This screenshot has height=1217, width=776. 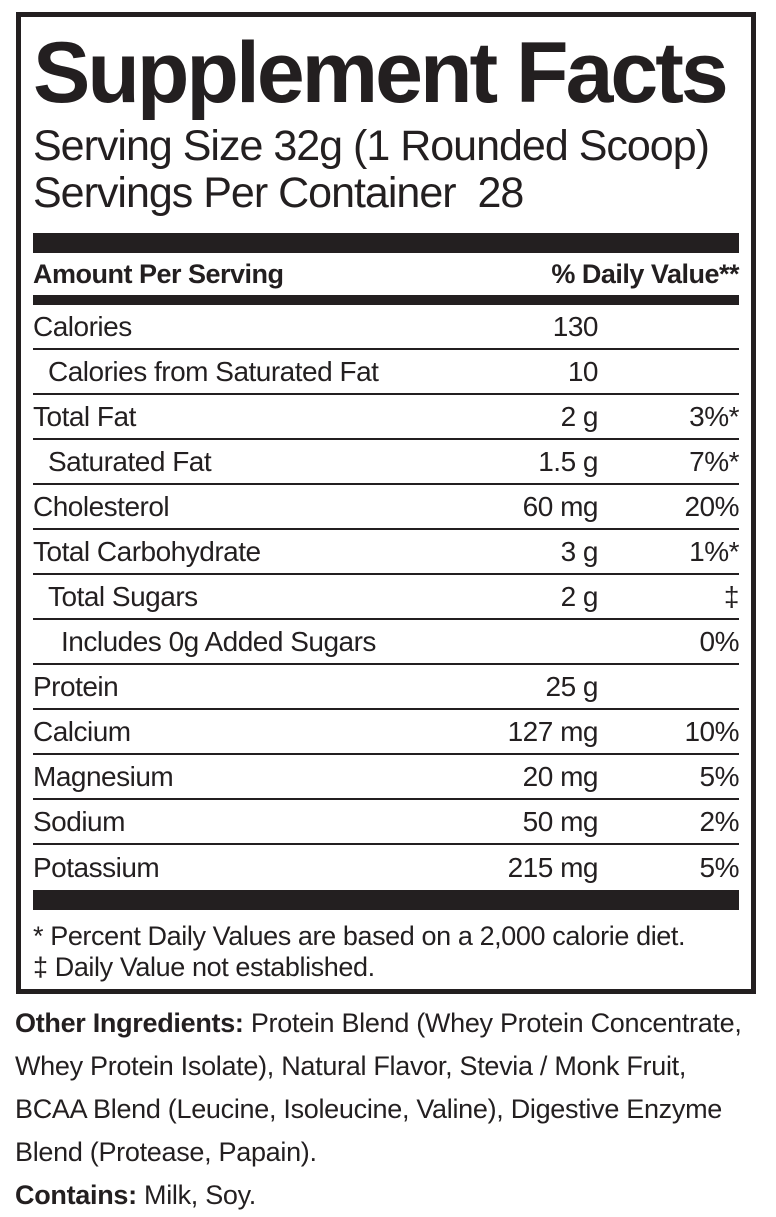 What do you see at coordinates (719, 821) in the screenshot?
I see `nutrient-dv: 2%` at bounding box center [719, 821].